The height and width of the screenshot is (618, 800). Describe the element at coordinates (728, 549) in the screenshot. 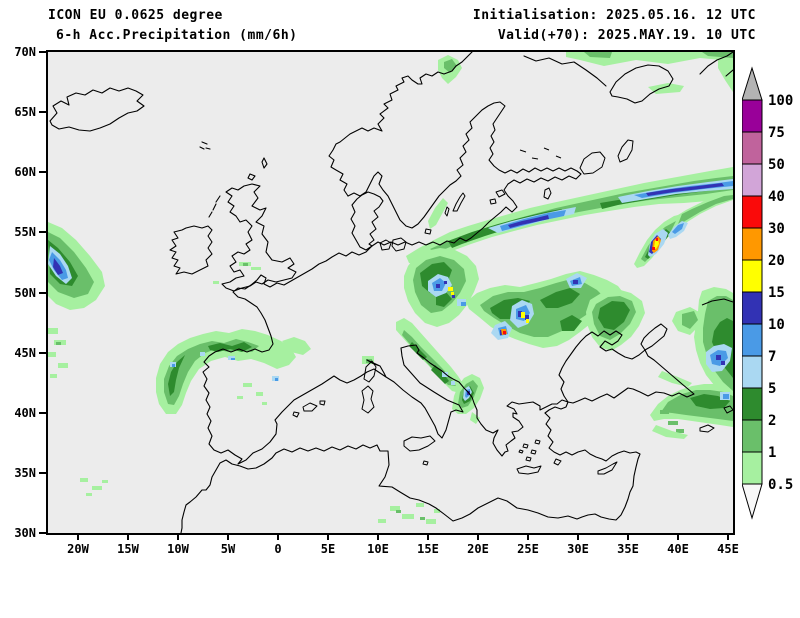

I see `lon-tick-label: 45E` at that location.